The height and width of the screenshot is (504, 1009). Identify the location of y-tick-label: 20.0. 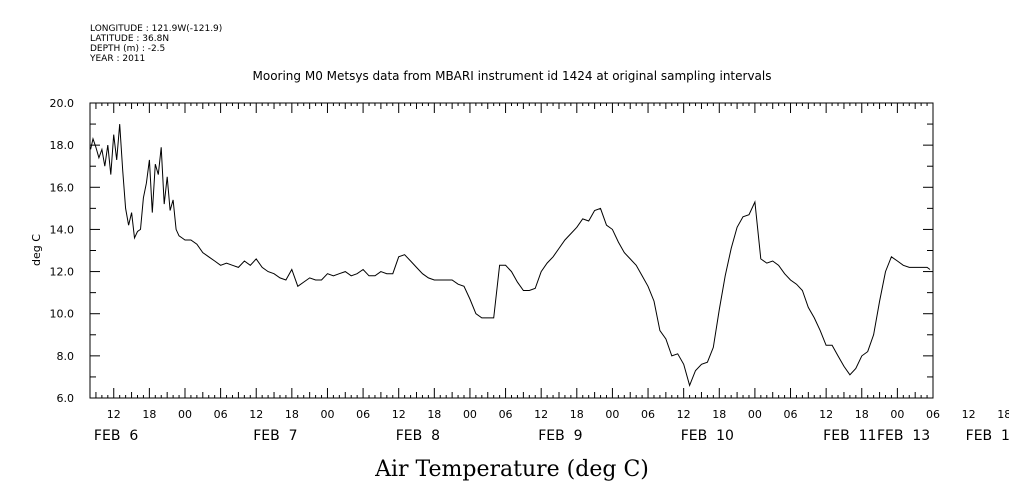
(62, 103).